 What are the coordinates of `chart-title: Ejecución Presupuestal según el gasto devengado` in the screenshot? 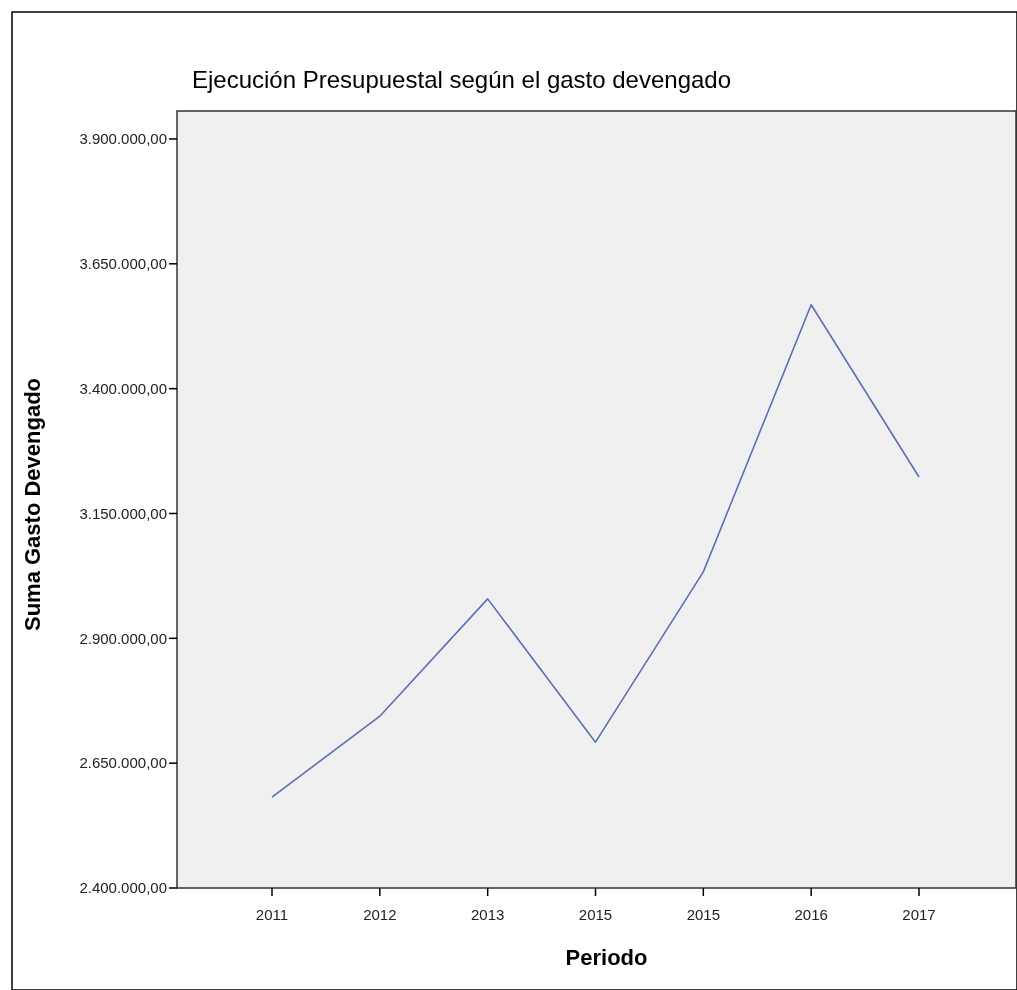 It's located at (462, 79).